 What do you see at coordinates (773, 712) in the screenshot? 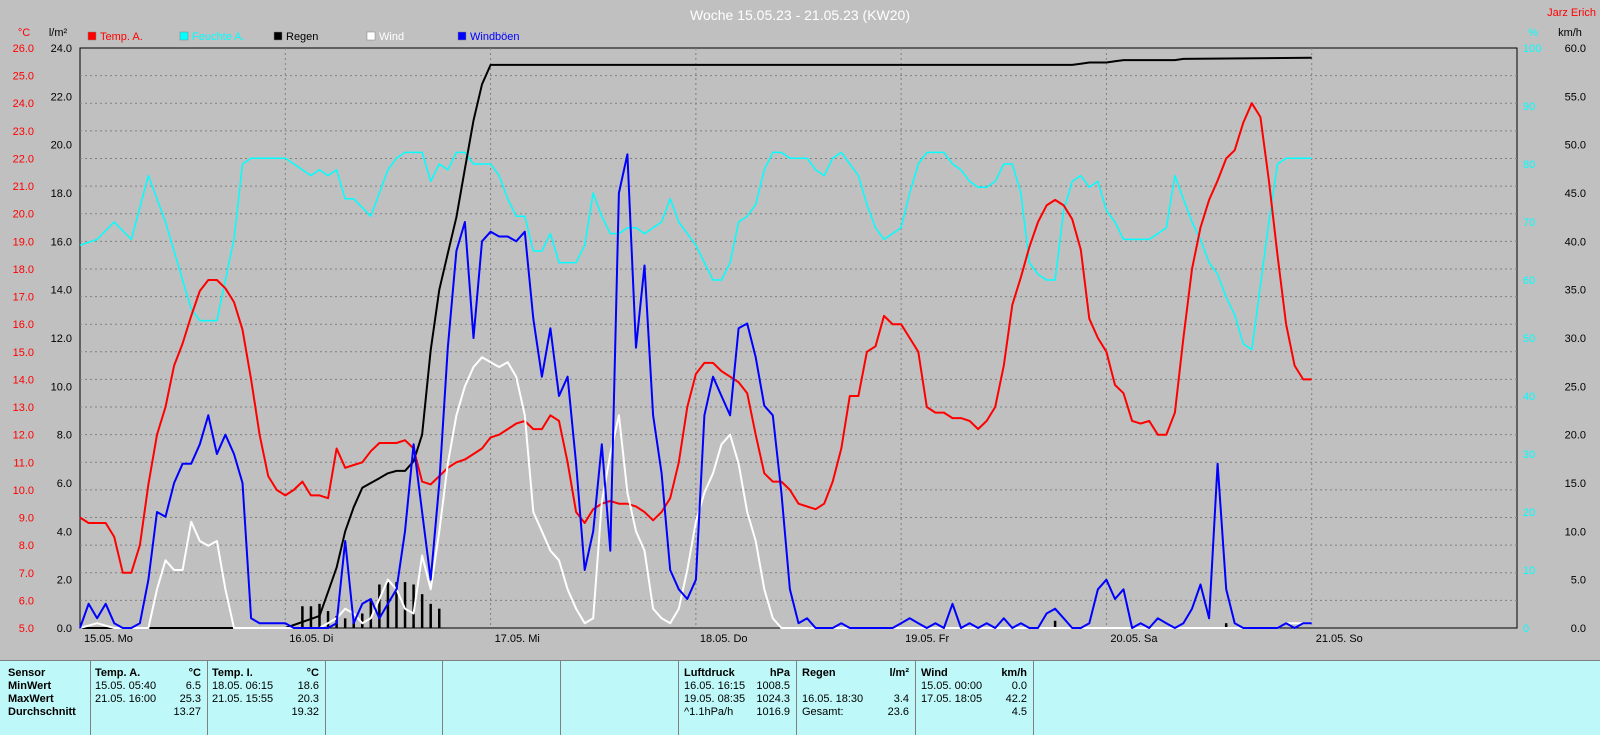
I see `stats-luftdruck-avg-v: 1016.9` at bounding box center [773, 712].